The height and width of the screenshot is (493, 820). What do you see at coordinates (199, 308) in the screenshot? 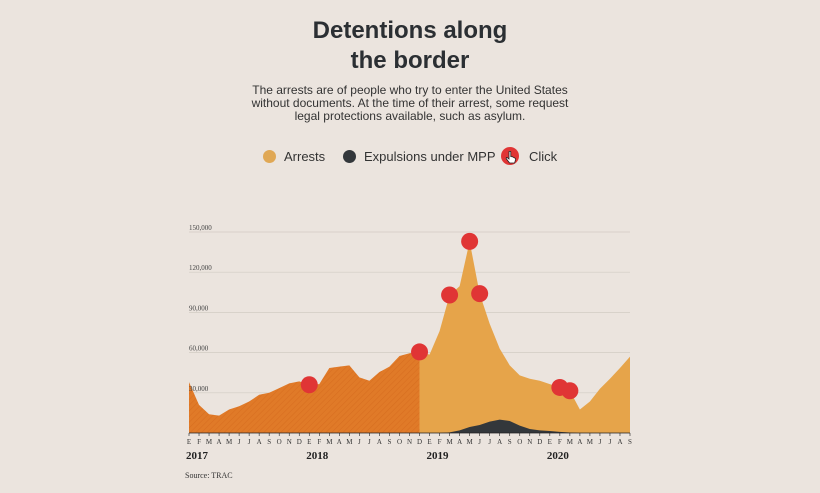
I see `y-tick-label: 90,000` at bounding box center [199, 308].